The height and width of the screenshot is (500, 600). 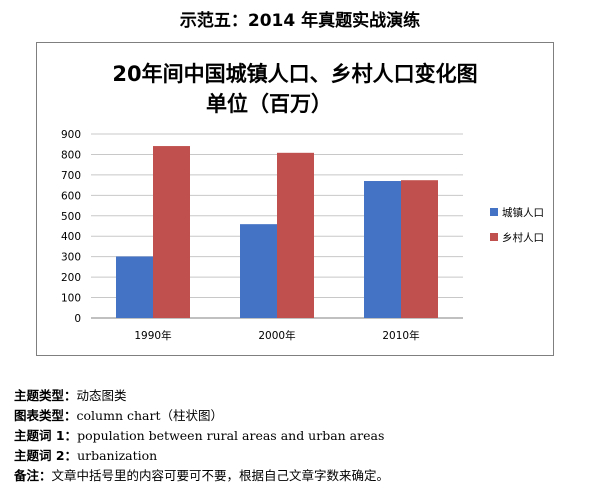 What do you see at coordinates (71, 278) in the screenshot?
I see `y-tick-label: 200` at bounding box center [71, 278].